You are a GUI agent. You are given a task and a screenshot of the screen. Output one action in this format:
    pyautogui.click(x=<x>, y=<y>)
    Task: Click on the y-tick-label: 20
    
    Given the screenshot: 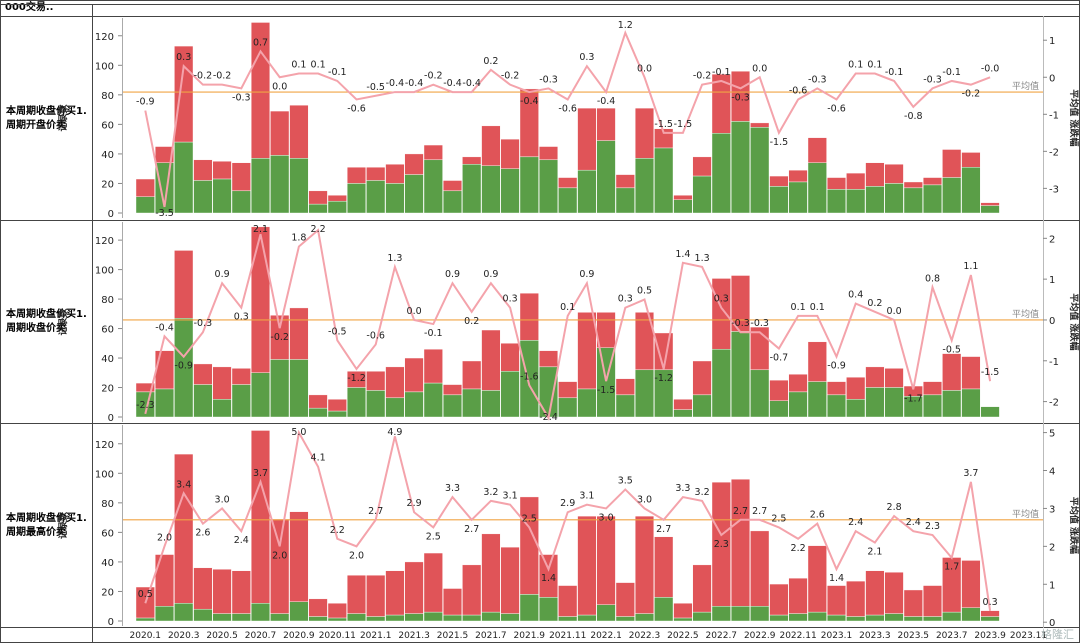 What is the action you would take?
    pyautogui.click(x=107, y=389)
    